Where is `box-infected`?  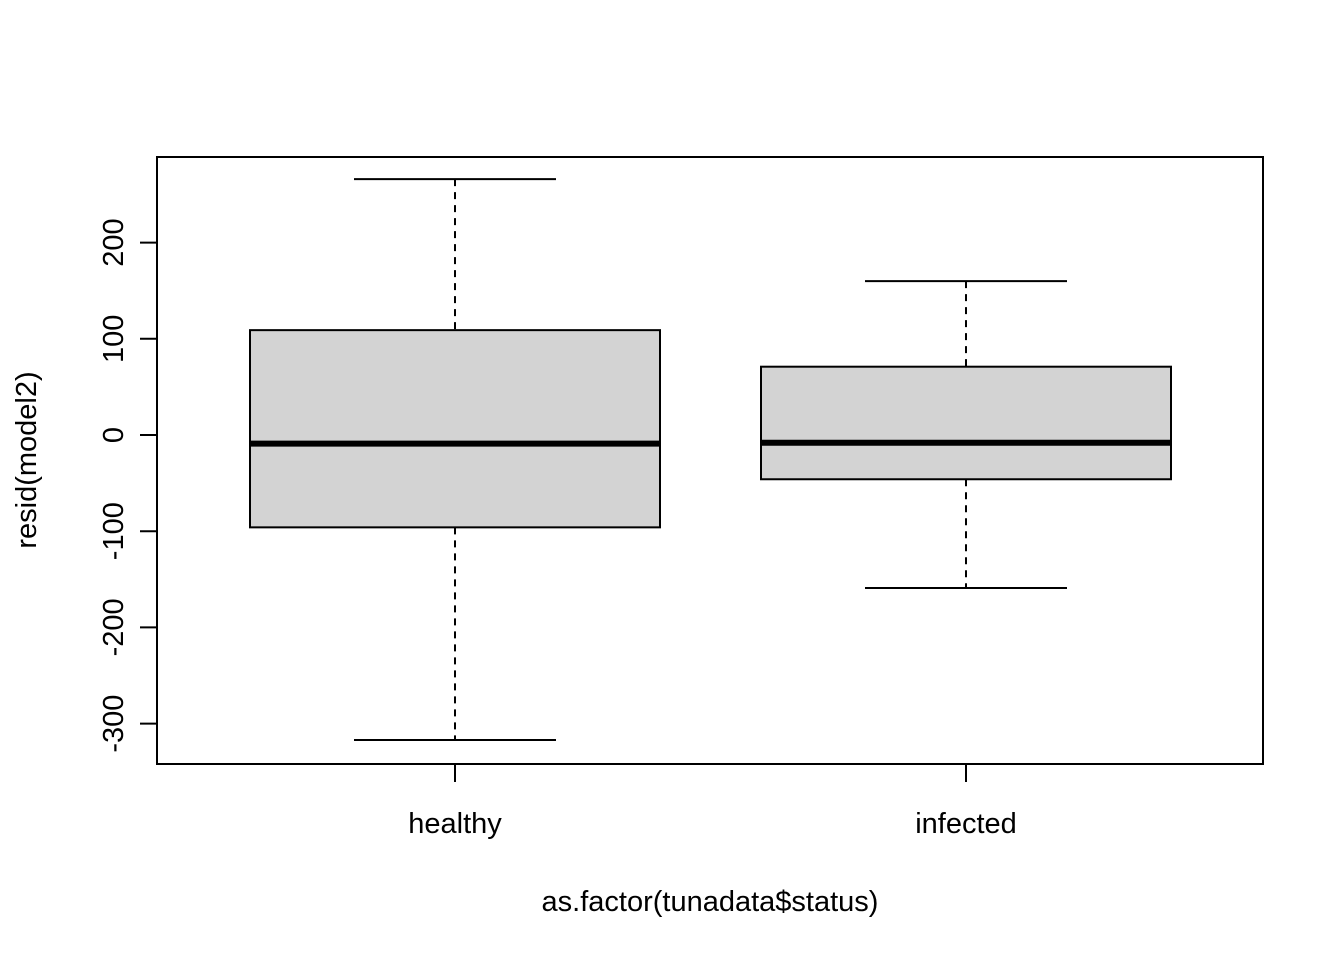
box-infected is located at coordinates (966, 434).